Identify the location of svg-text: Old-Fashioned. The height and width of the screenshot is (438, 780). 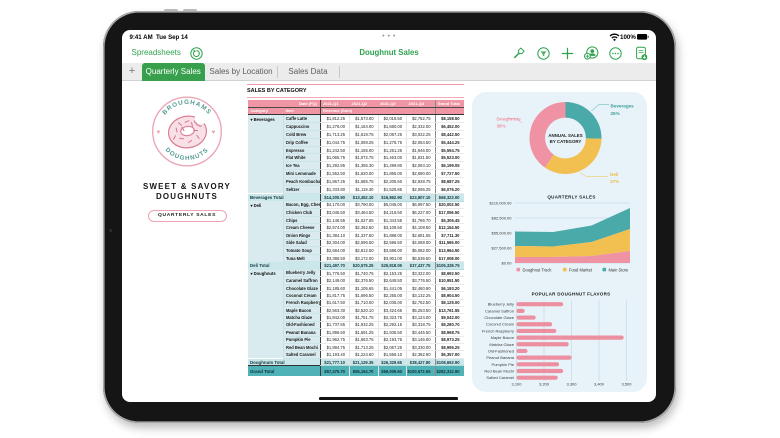
(501, 350).